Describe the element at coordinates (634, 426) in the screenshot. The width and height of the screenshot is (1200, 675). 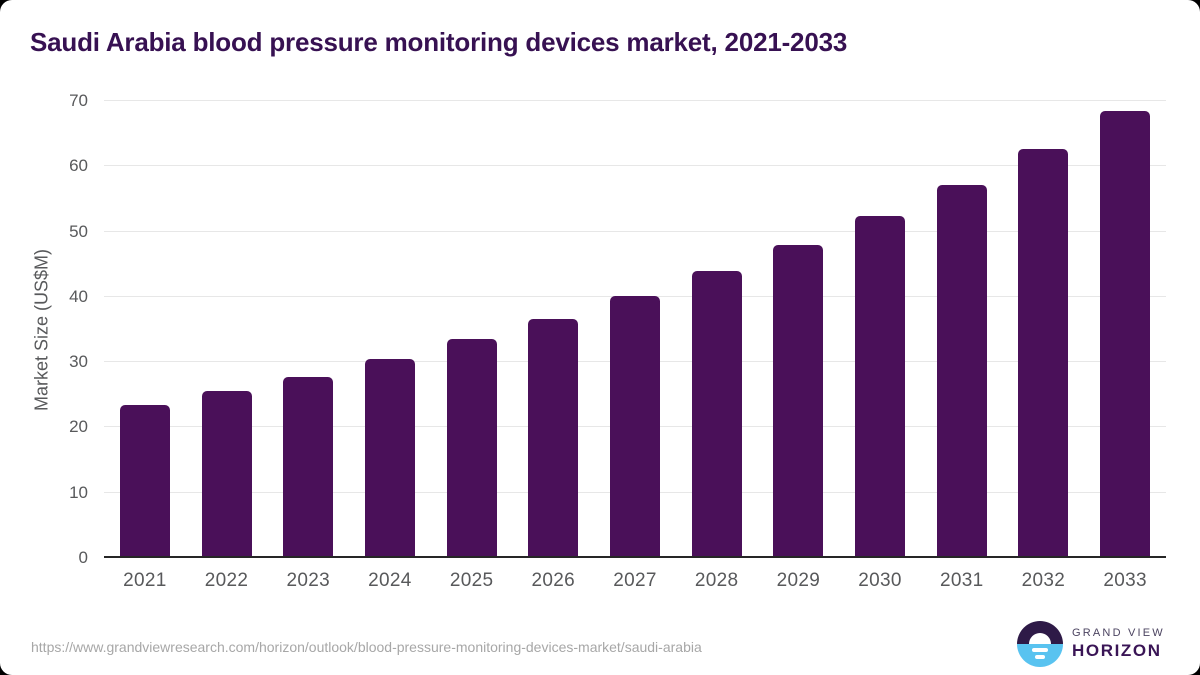
I see `bar-2027` at that location.